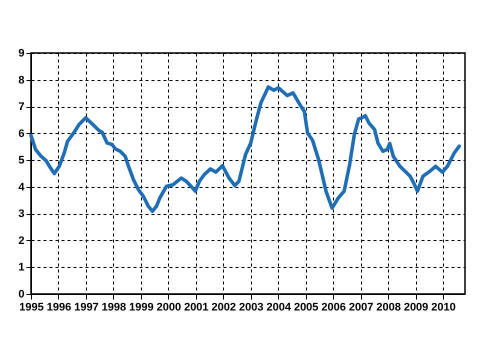 The width and height of the screenshot is (495, 338). I want to click on x-tick-label: 2009, so click(416, 308).